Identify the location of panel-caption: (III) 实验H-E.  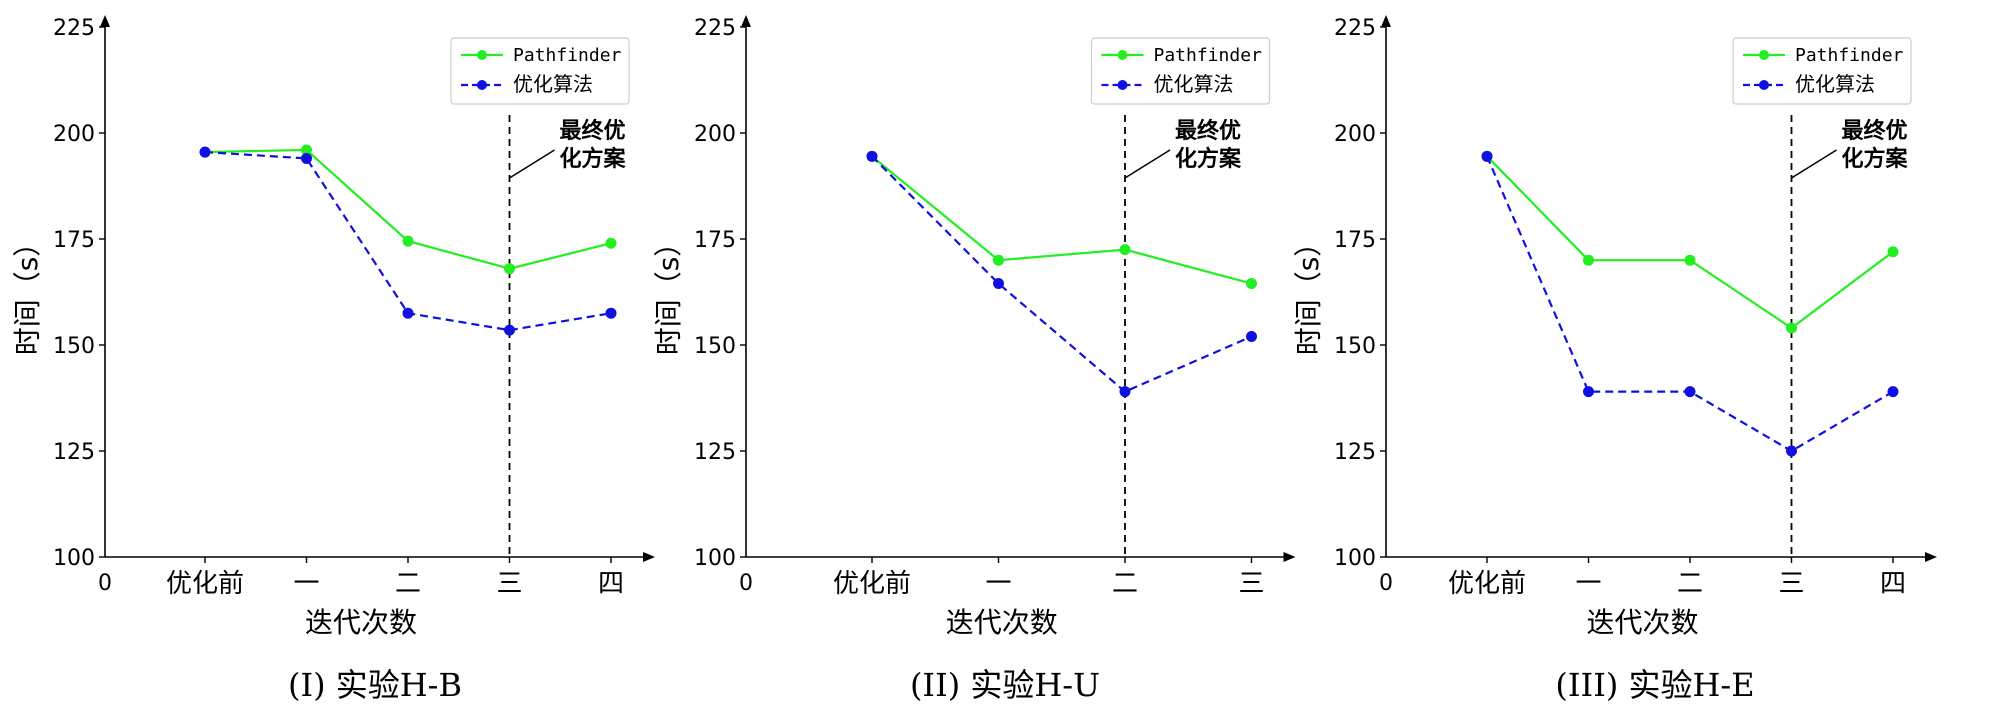
(1654, 685).